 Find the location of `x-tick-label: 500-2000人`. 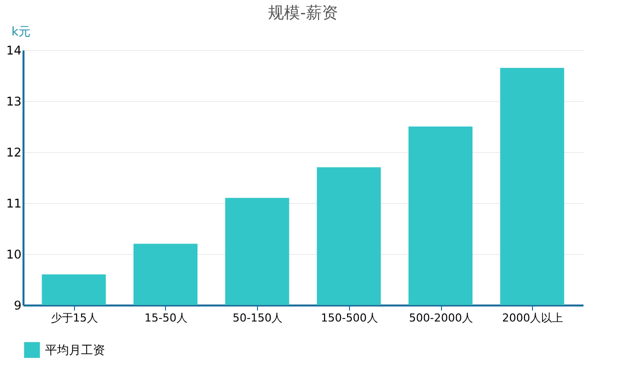

x-tick-label: 500-2000人 is located at coordinates (441, 318).